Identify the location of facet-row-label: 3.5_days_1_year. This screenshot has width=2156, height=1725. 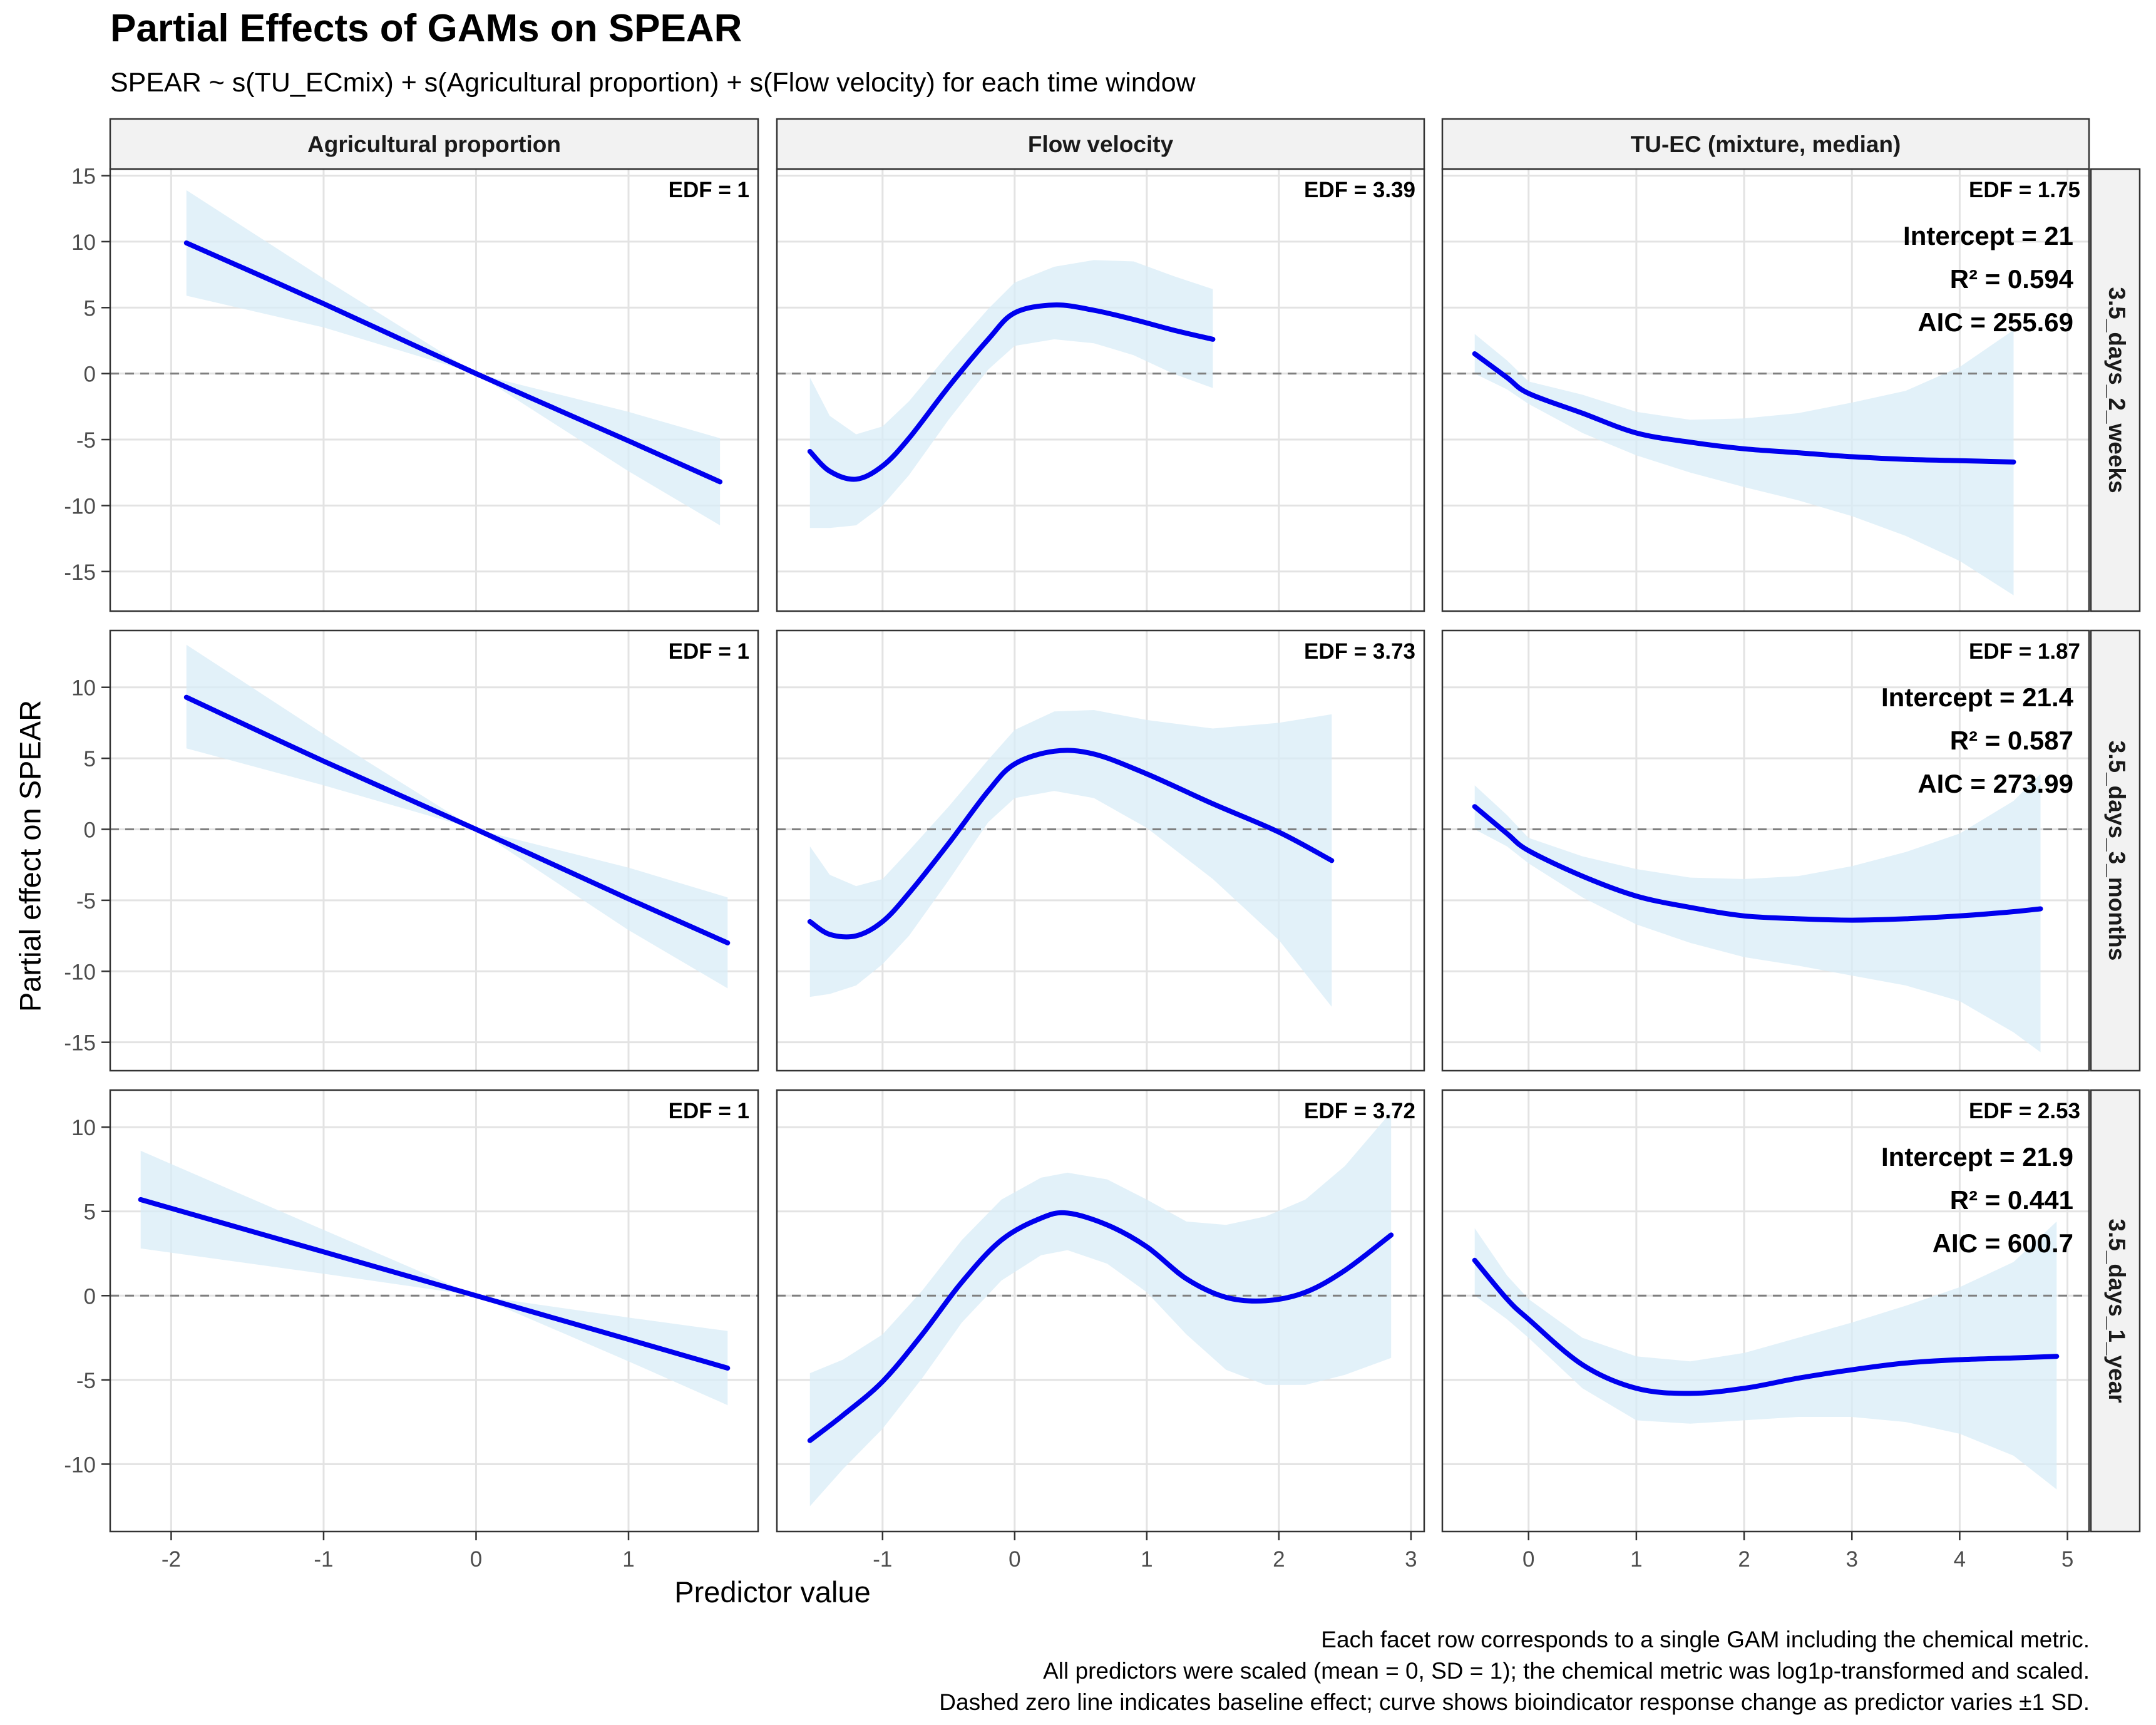
(2117, 1311).